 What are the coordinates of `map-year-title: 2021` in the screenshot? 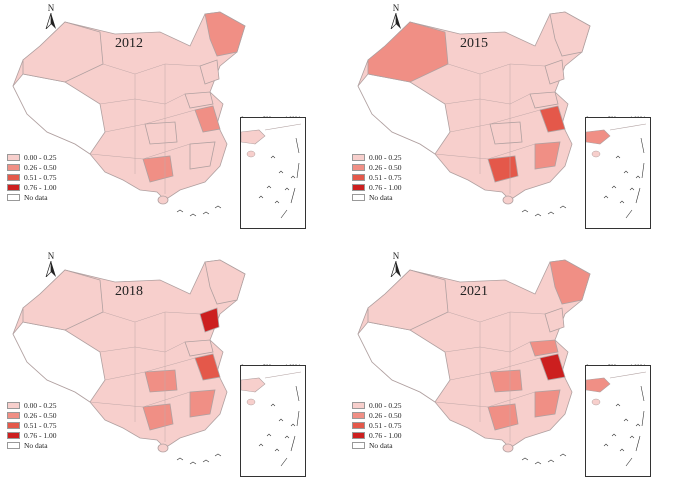 It's located at (474, 291).